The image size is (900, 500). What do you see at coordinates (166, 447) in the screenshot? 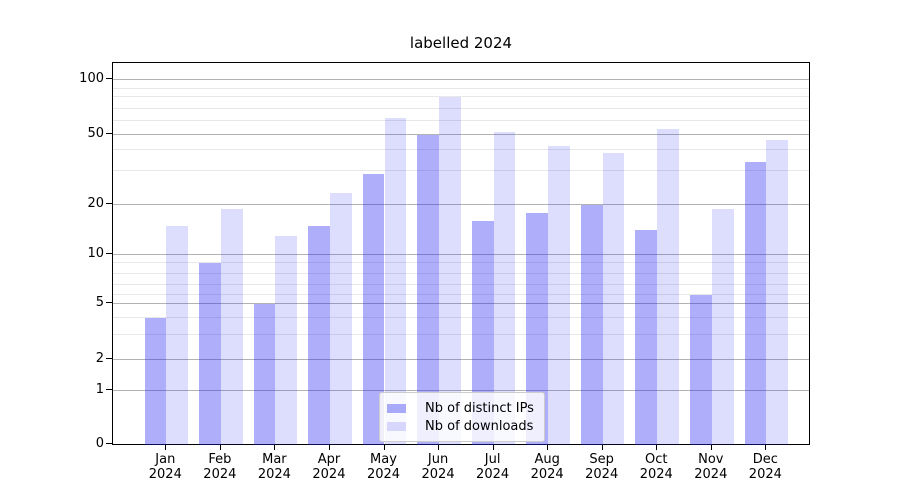
I see `x-tick-mark-jan` at bounding box center [166, 447].